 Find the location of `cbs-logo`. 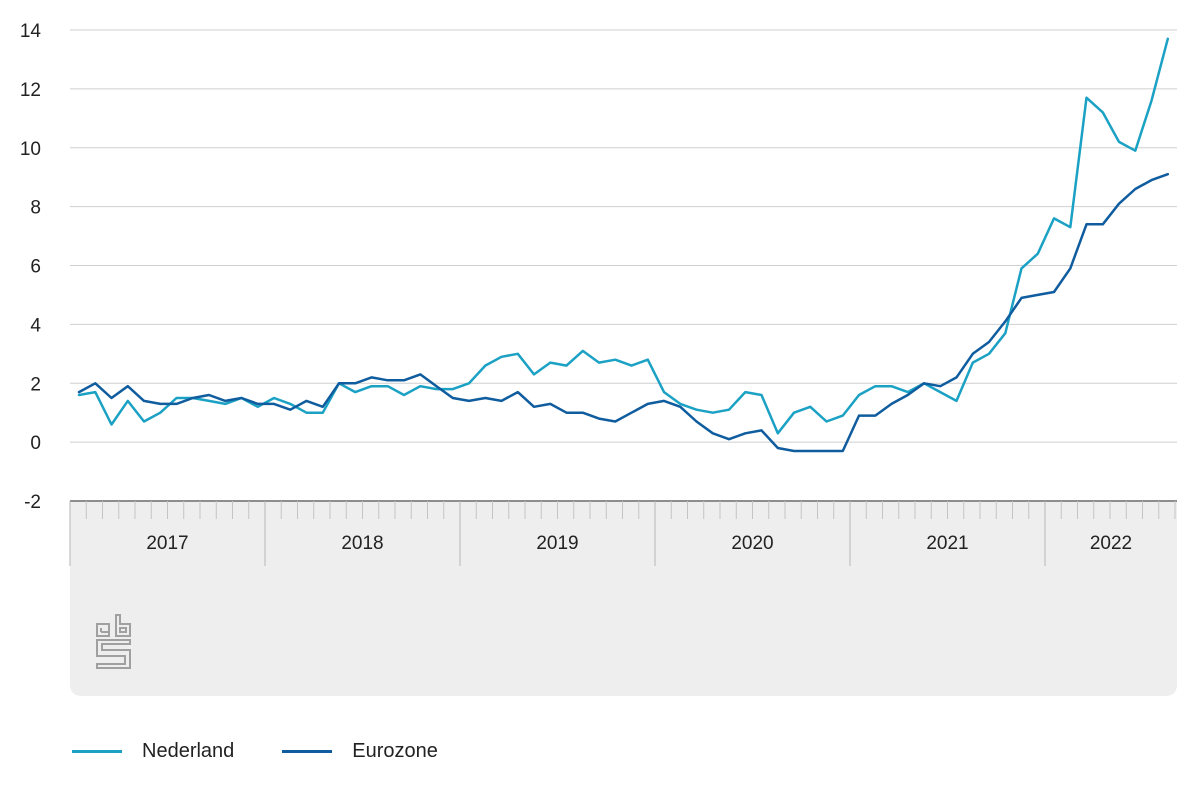

cbs-logo is located at coordinates (113, 641).